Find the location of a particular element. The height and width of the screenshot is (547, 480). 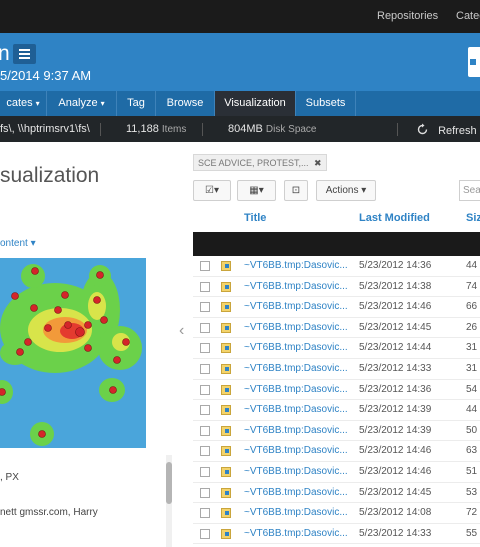

table-row: ~VT6BB.tmp:Dasovic... 5/23/2012 14:39 44 is located at coordinates (336, 410).